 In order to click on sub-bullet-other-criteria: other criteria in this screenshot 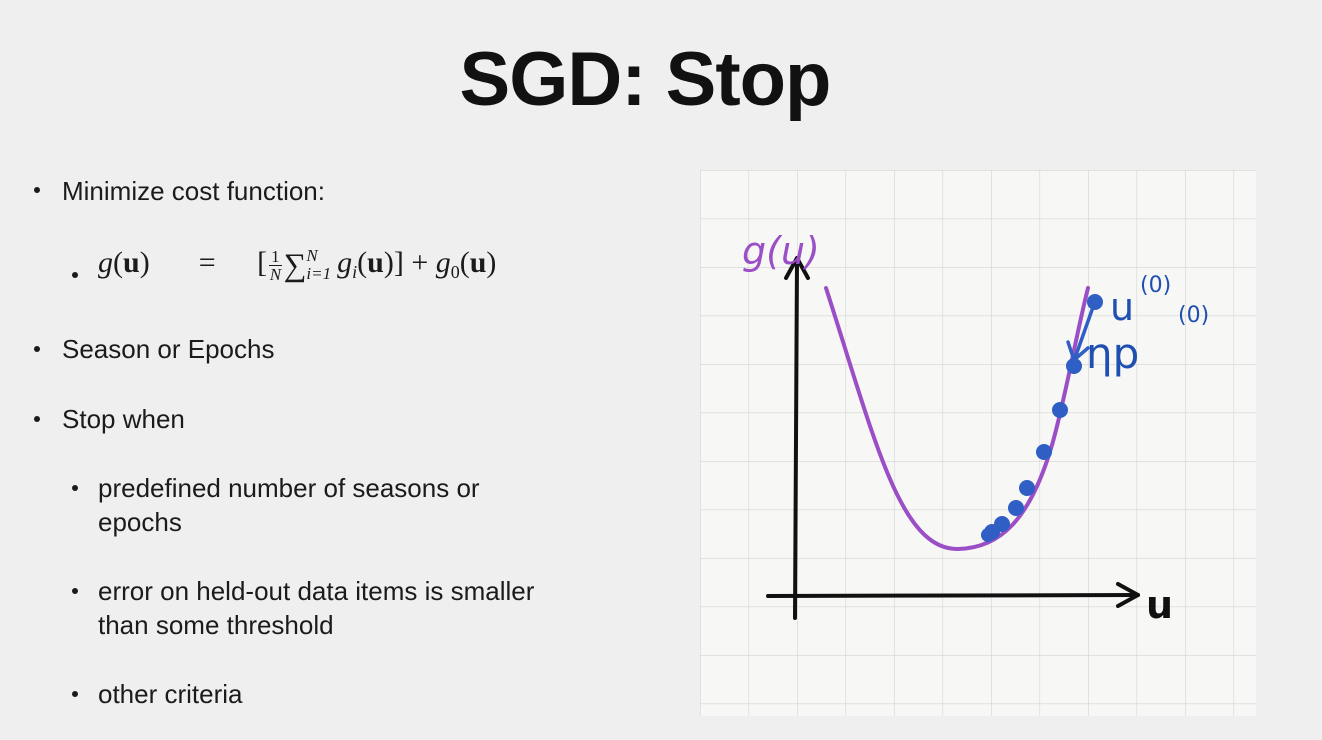, I will do `click(170, 694)`.